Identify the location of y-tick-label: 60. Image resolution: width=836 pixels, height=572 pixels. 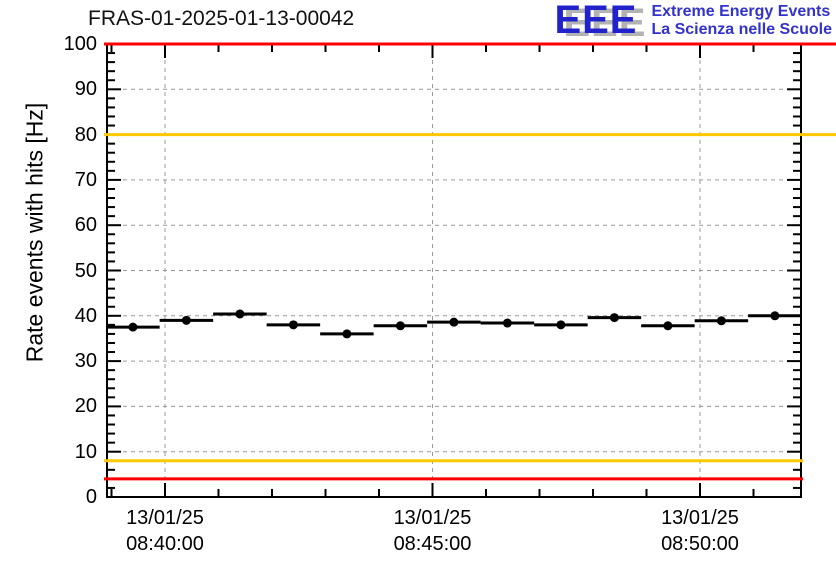
(85, 225).